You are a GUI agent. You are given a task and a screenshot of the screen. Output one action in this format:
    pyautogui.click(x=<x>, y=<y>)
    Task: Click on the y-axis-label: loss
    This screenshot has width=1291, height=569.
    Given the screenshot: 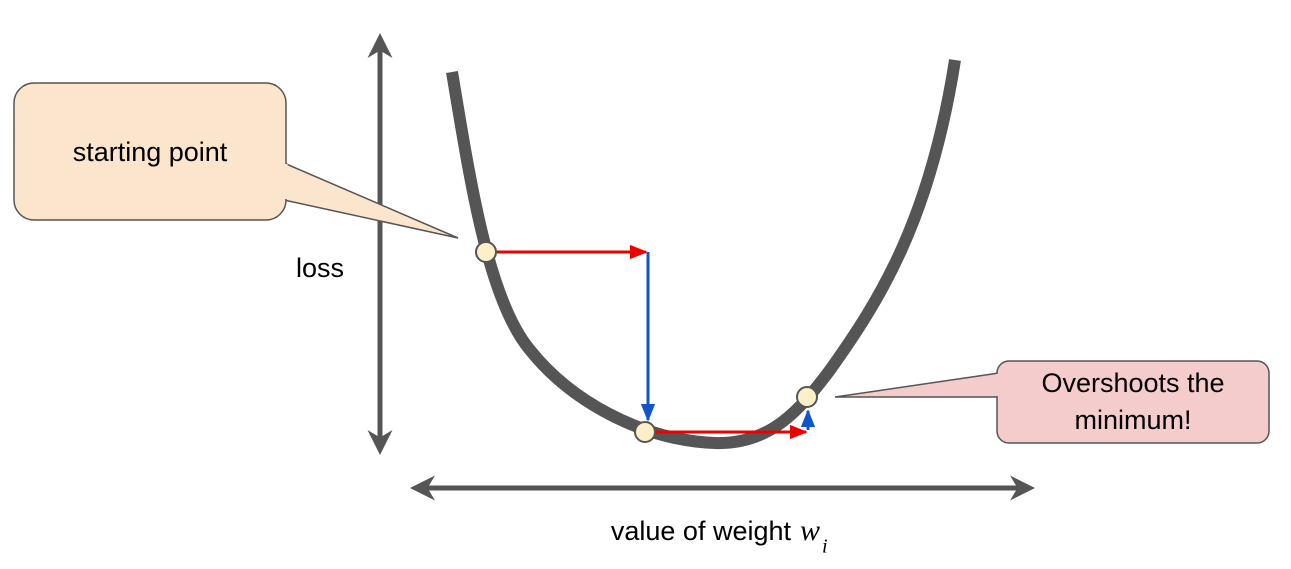 What is the action you would take?
    pyautogui.click(x=320, y=268)
    